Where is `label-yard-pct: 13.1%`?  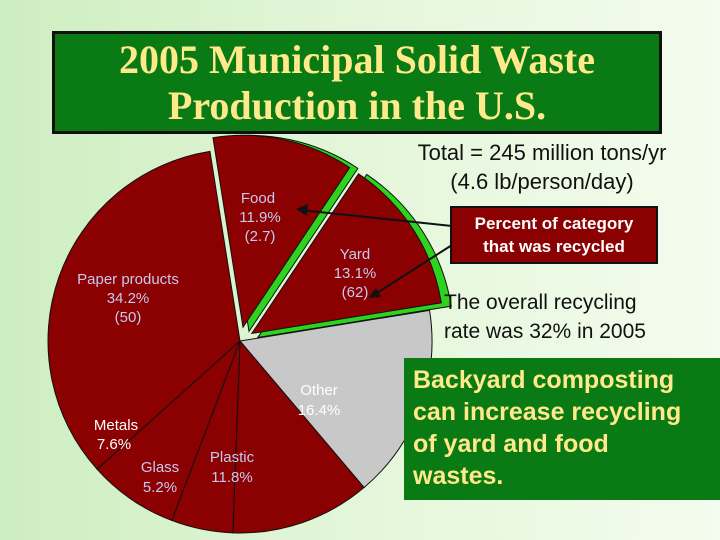
label-yard-pct: 13.1% is located at coordinates (355, 273).